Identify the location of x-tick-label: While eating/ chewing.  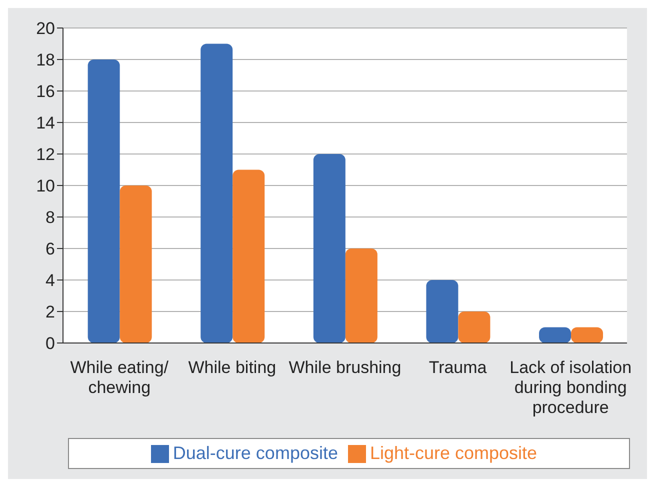
(119, 377).